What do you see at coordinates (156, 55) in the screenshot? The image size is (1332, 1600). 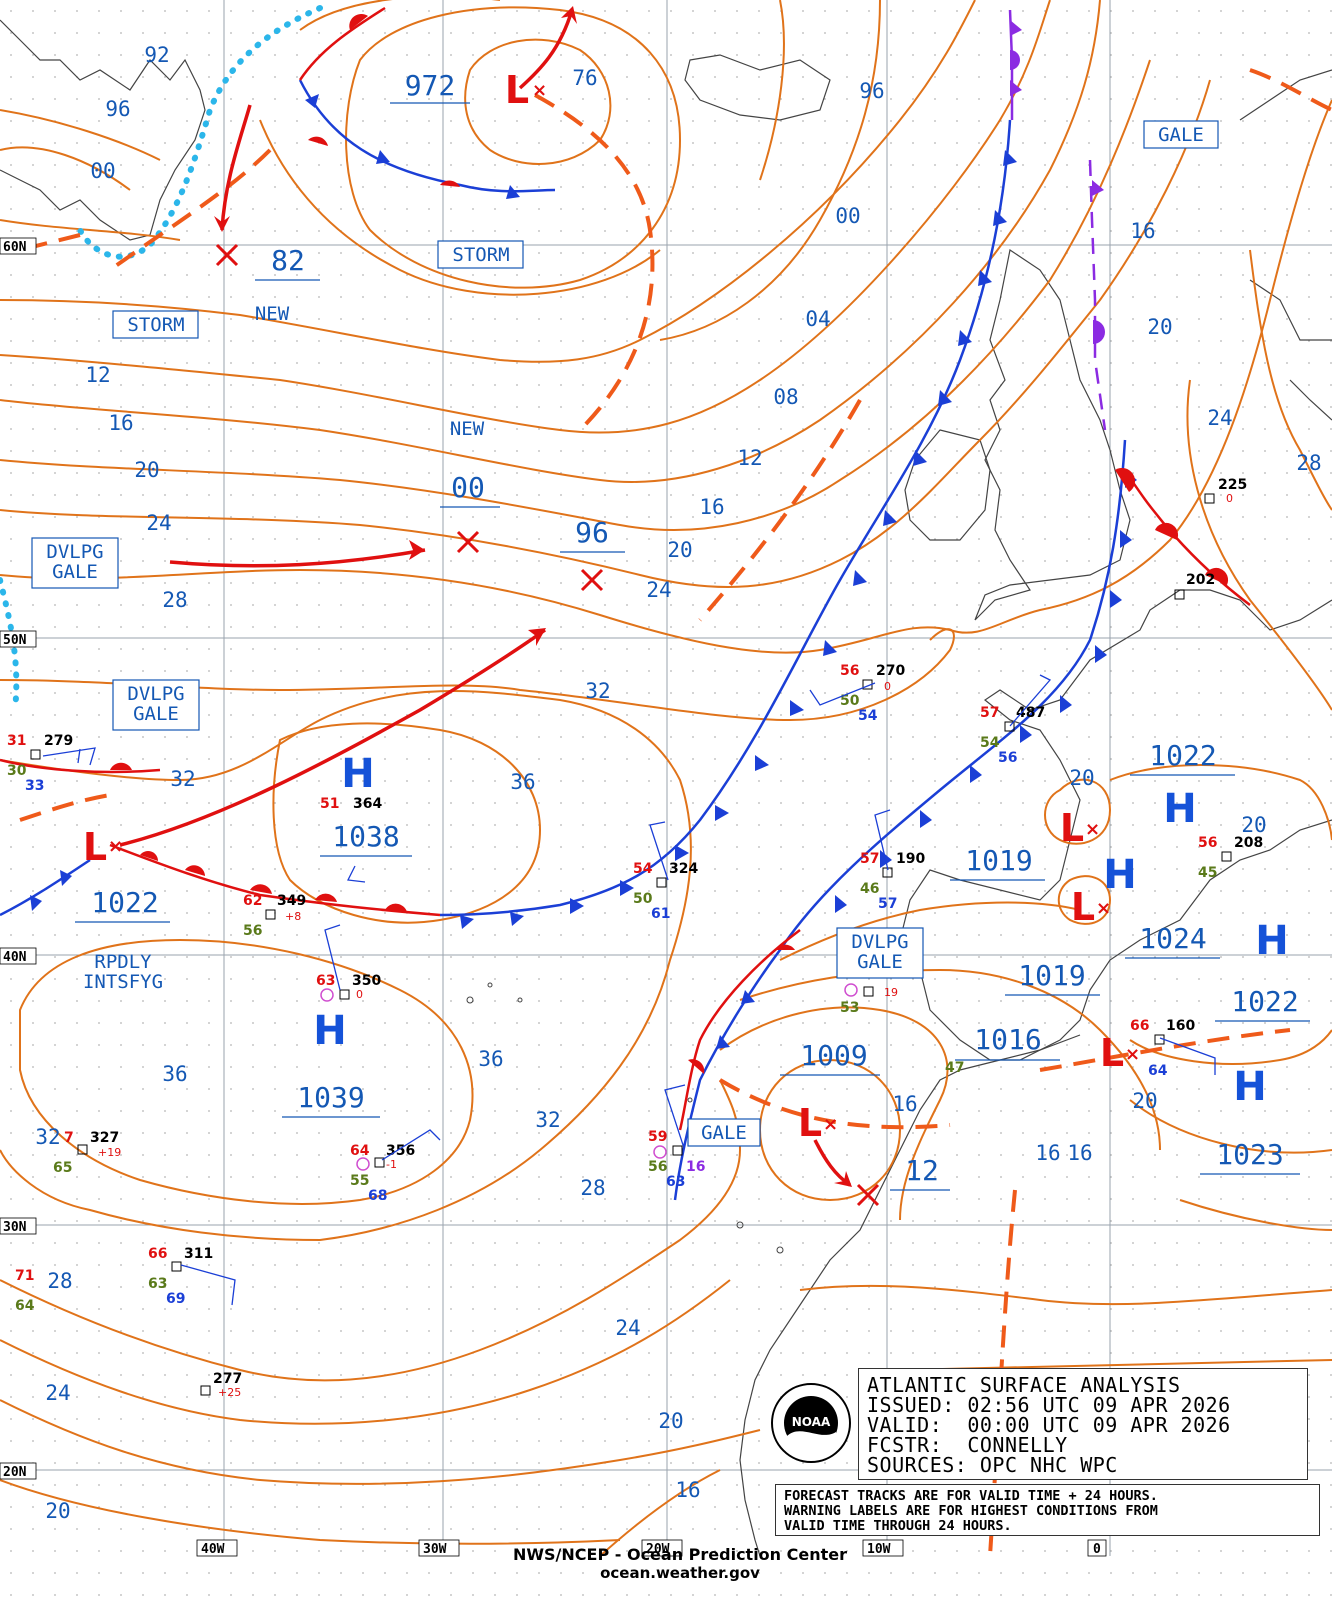 I see `isobar-label: 92` at bounding box center [156, 55].